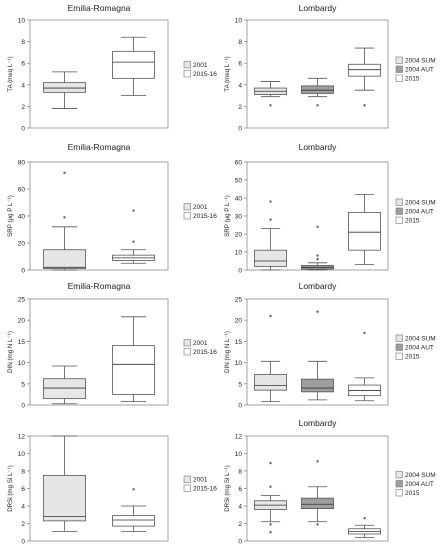 This screenshot has height=550, width=440. What do you see at coordinates (364, 366) in the screenshot?
I see `box-2015` at bounding box center [364, 366].